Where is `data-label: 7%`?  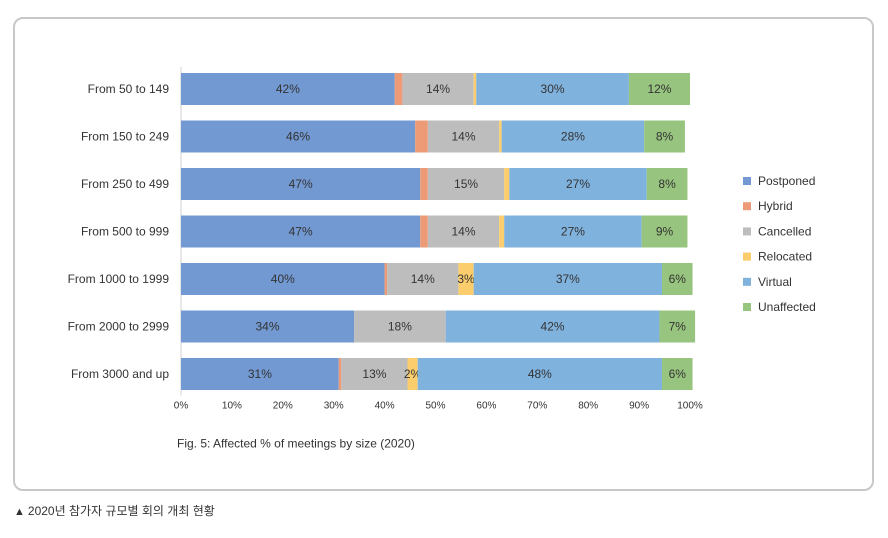 data-label: 7% is located at coordinates (678, 327).